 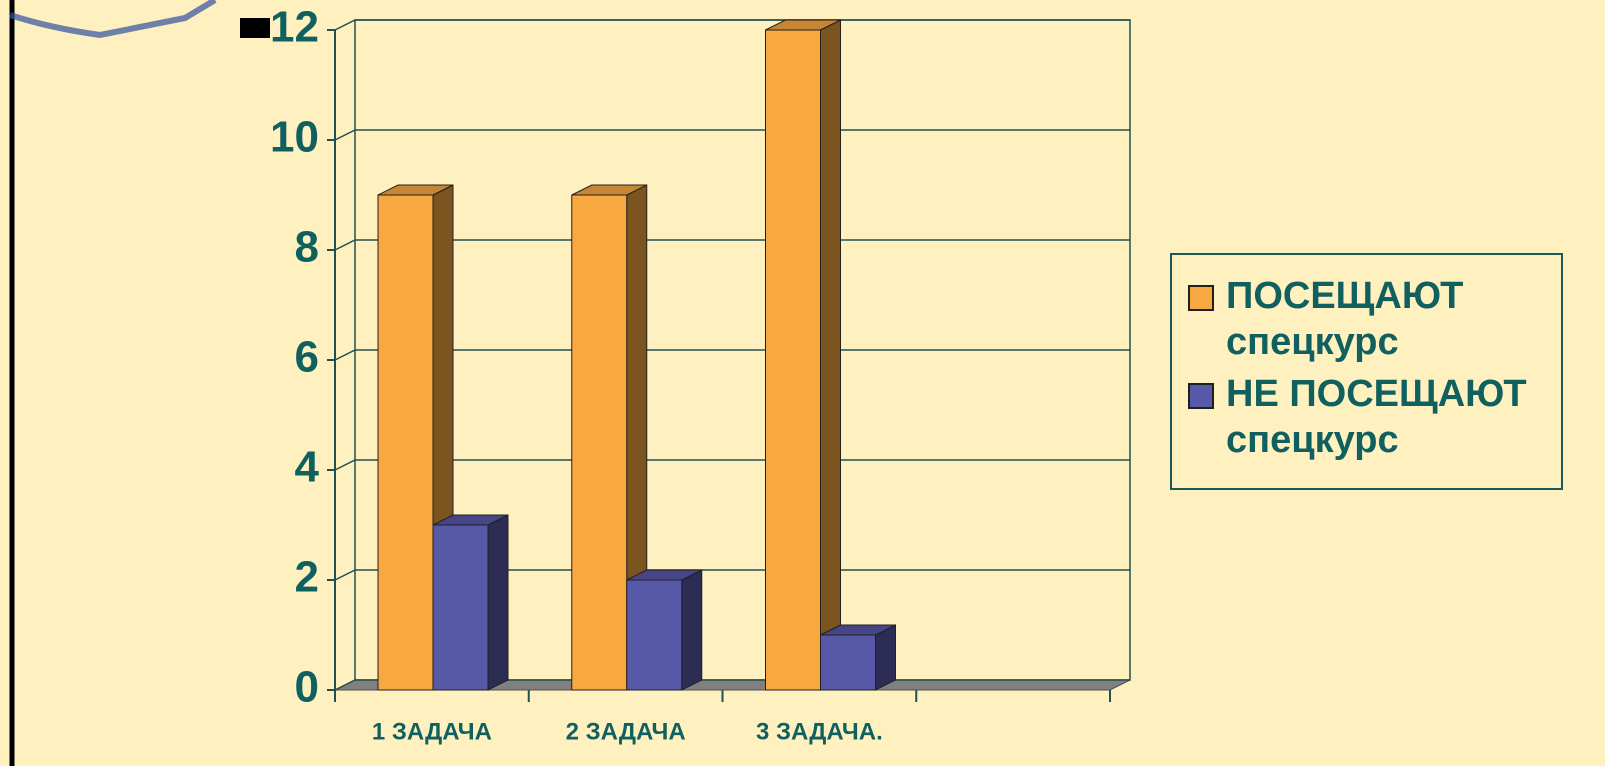 What do you see at coordinates (626, 731) in the screenshot?
I see `x-tick-label: 2 ЗАДАЧА` at bounding box center [626, 731].